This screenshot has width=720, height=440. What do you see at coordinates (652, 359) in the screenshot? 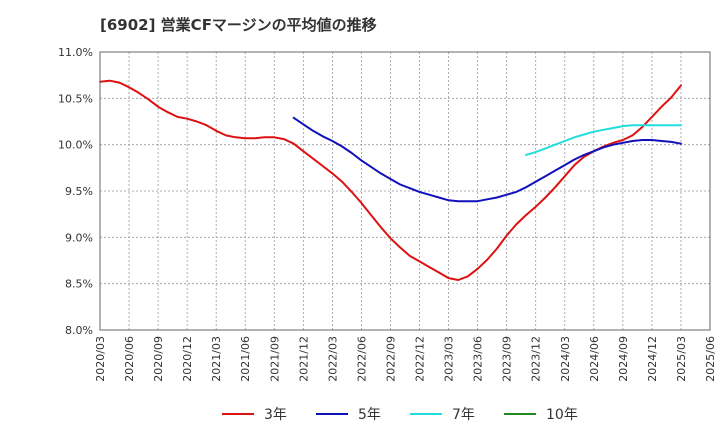
I see `x-tick-label: 2024/12` at bounding box center [652, 359].